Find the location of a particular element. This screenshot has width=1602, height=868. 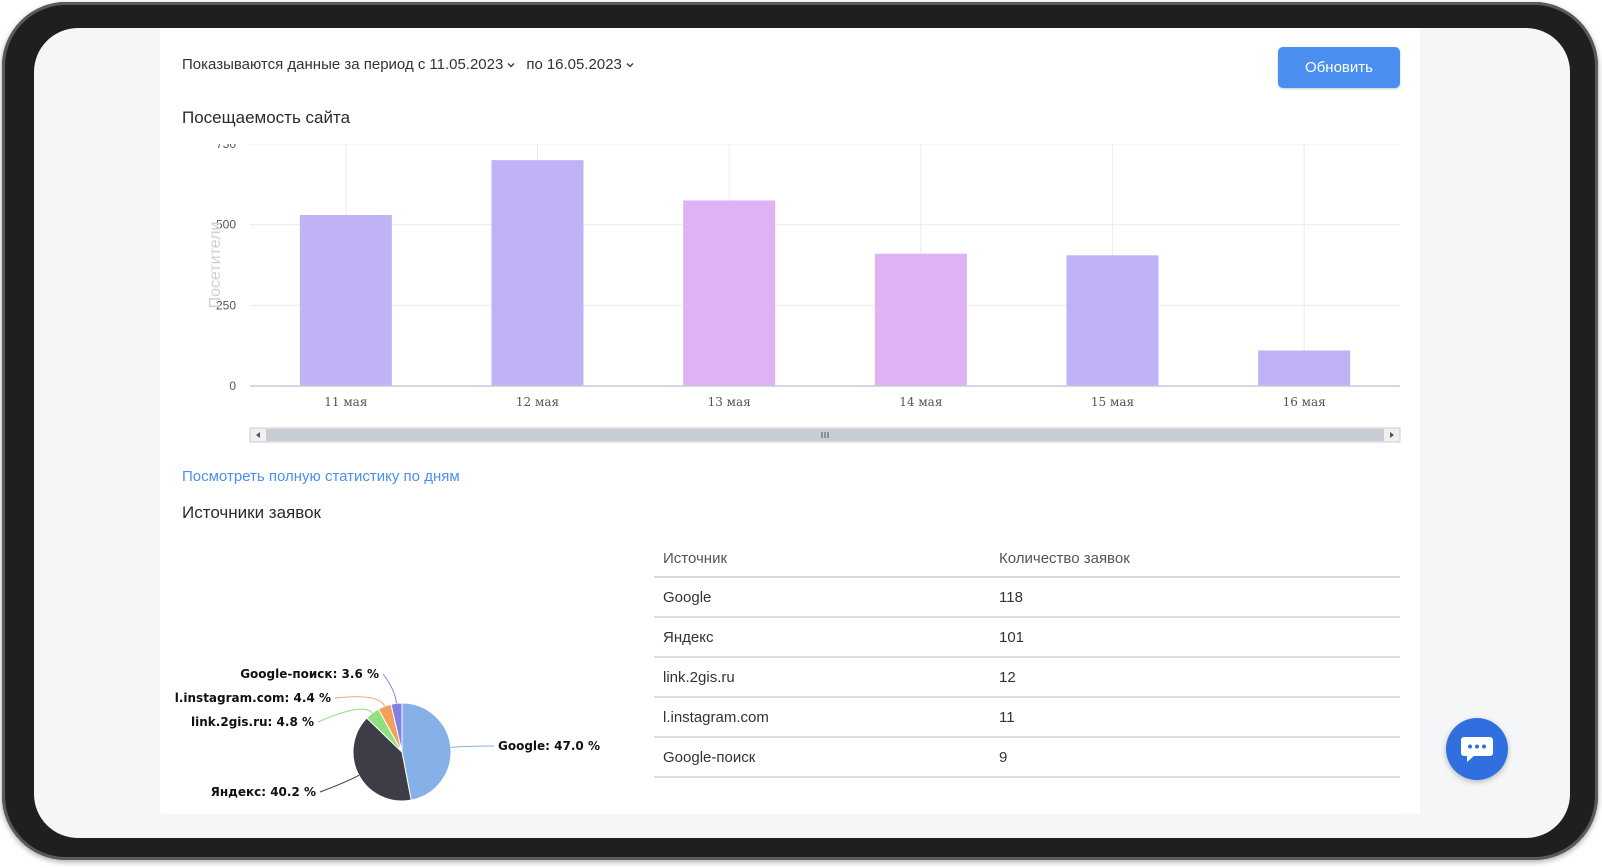

chat-bubble-icon is located at coordinates (1477, 749).